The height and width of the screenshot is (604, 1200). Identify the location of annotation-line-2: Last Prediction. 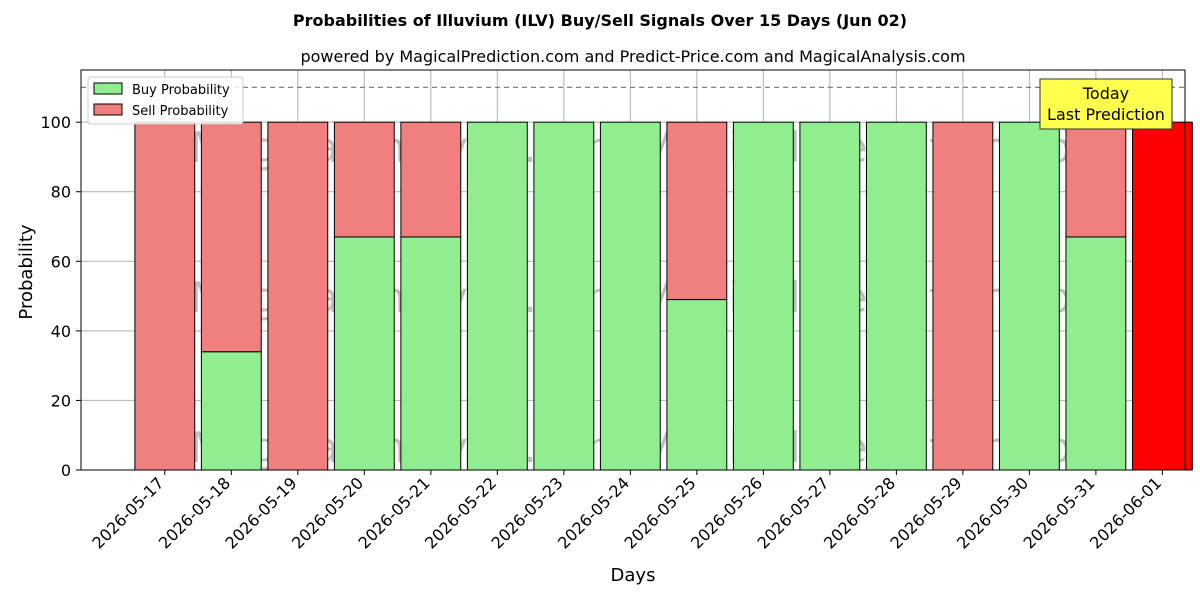
(1106, 114).